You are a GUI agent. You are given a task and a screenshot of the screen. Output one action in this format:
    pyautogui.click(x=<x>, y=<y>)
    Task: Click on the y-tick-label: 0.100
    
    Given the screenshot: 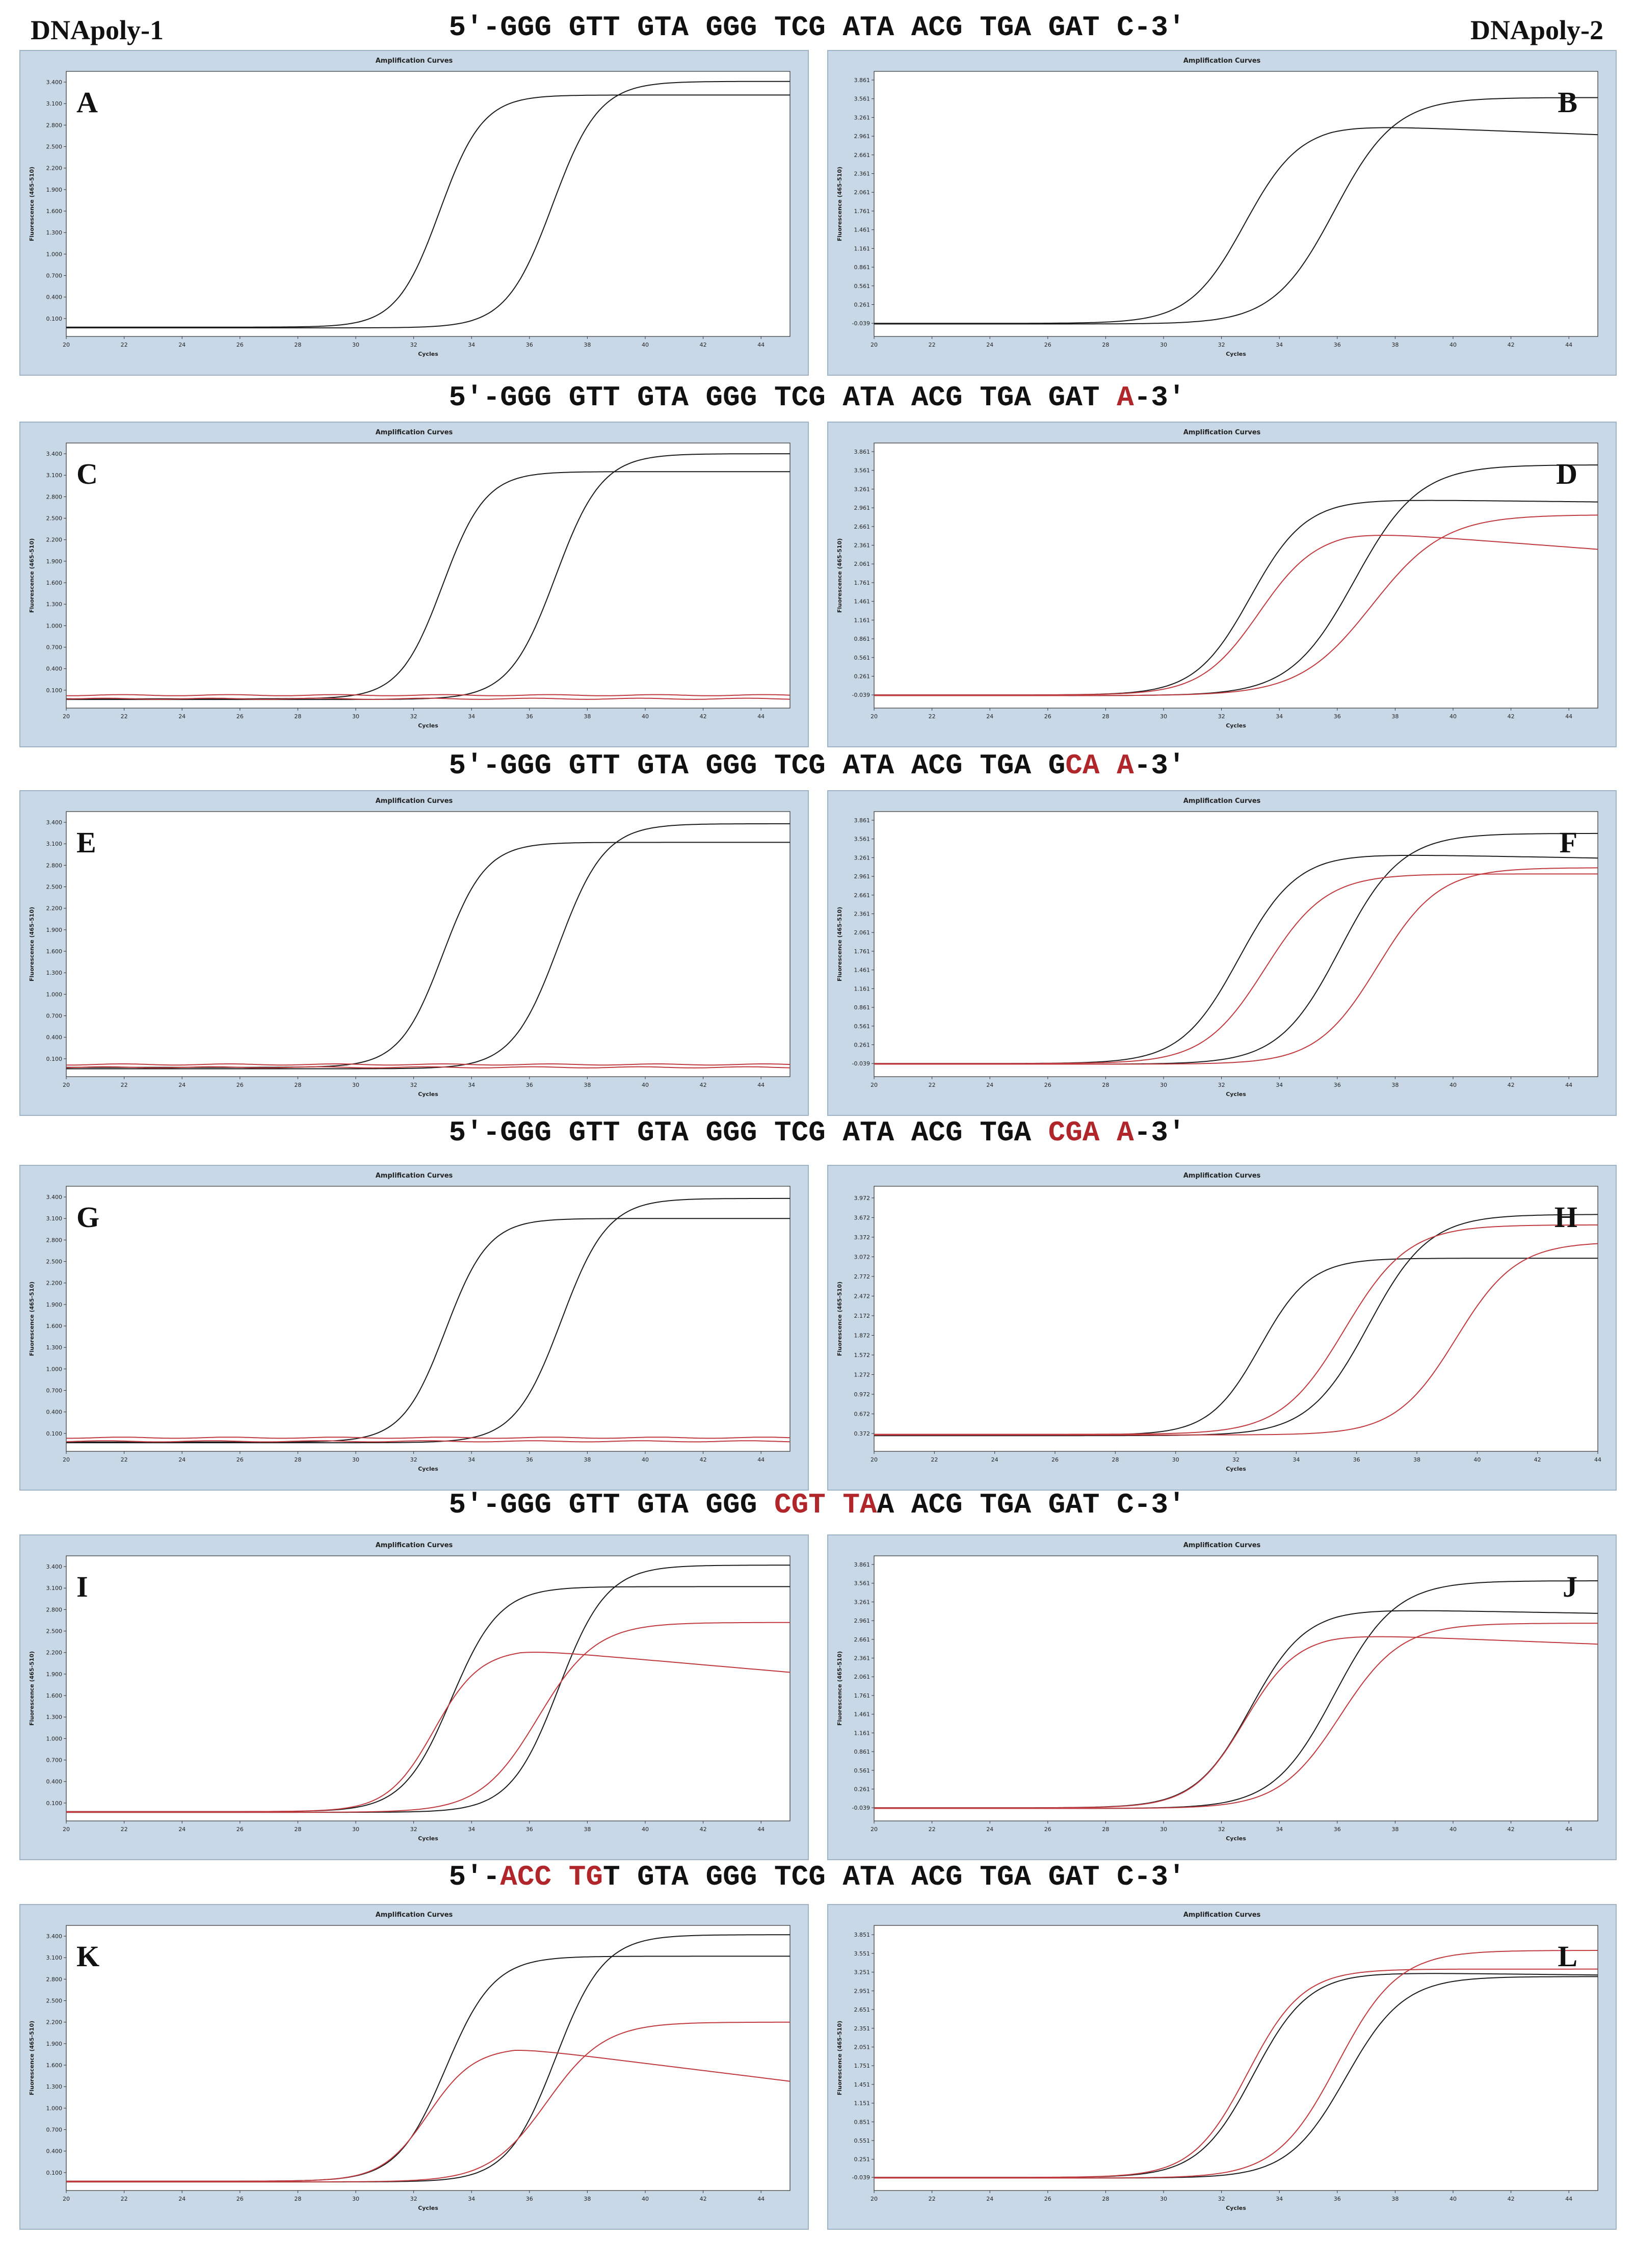 What is the action you would take?
    pyautogui.click(x=54, y=1803)
    